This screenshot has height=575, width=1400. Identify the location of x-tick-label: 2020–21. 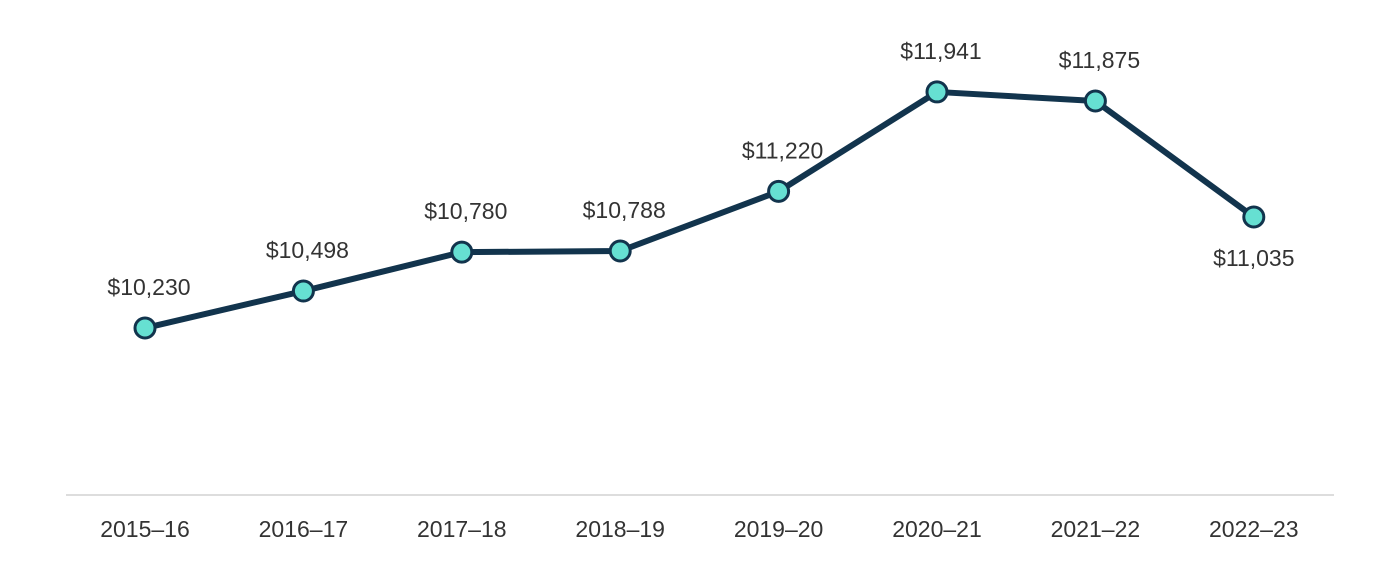
(937, 529).